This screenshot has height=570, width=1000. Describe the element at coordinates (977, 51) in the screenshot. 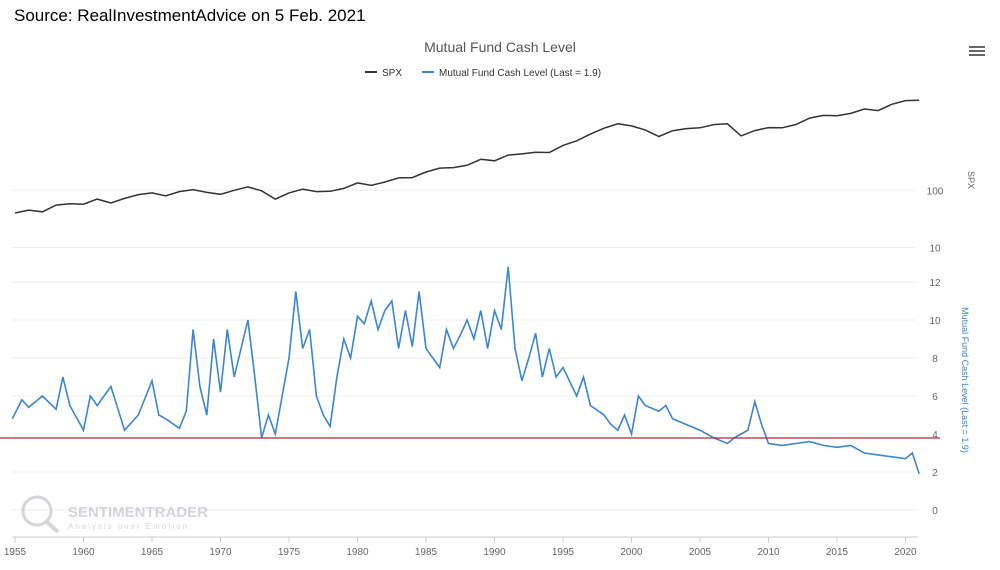

I see `chart-menu-icon` at that location.